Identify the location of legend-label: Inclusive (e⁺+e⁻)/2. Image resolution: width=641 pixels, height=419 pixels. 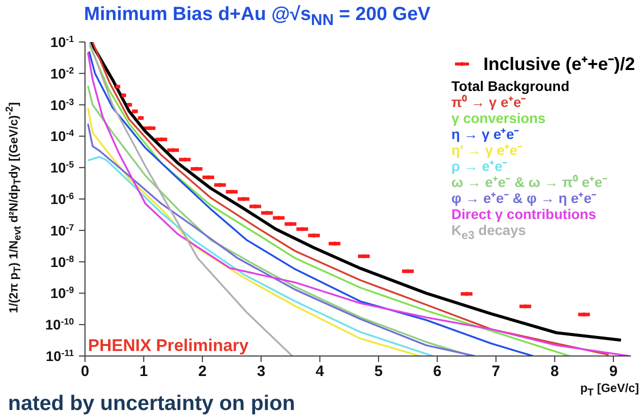
(559, 64).